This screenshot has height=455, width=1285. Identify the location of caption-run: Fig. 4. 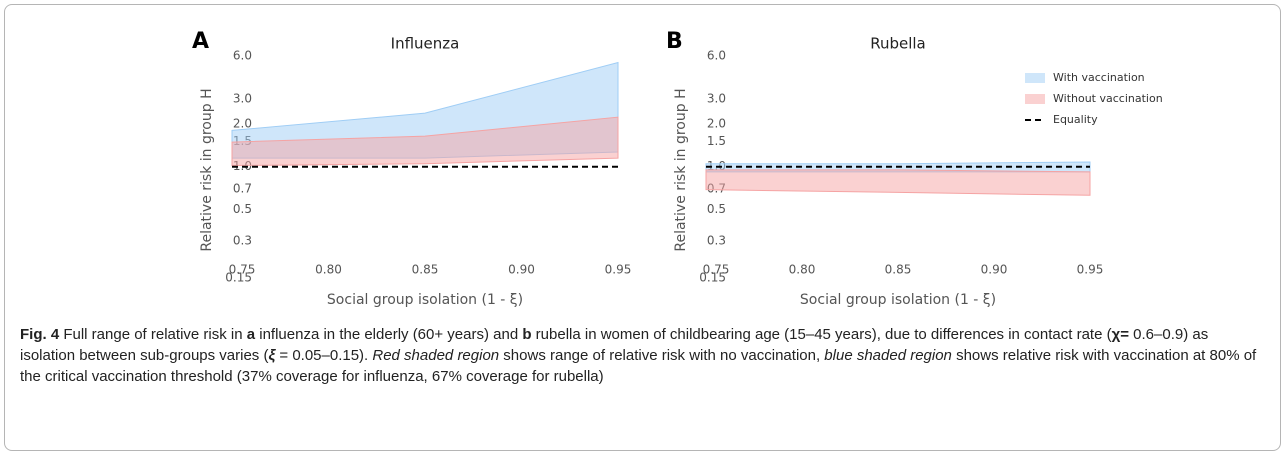
(40, 334).